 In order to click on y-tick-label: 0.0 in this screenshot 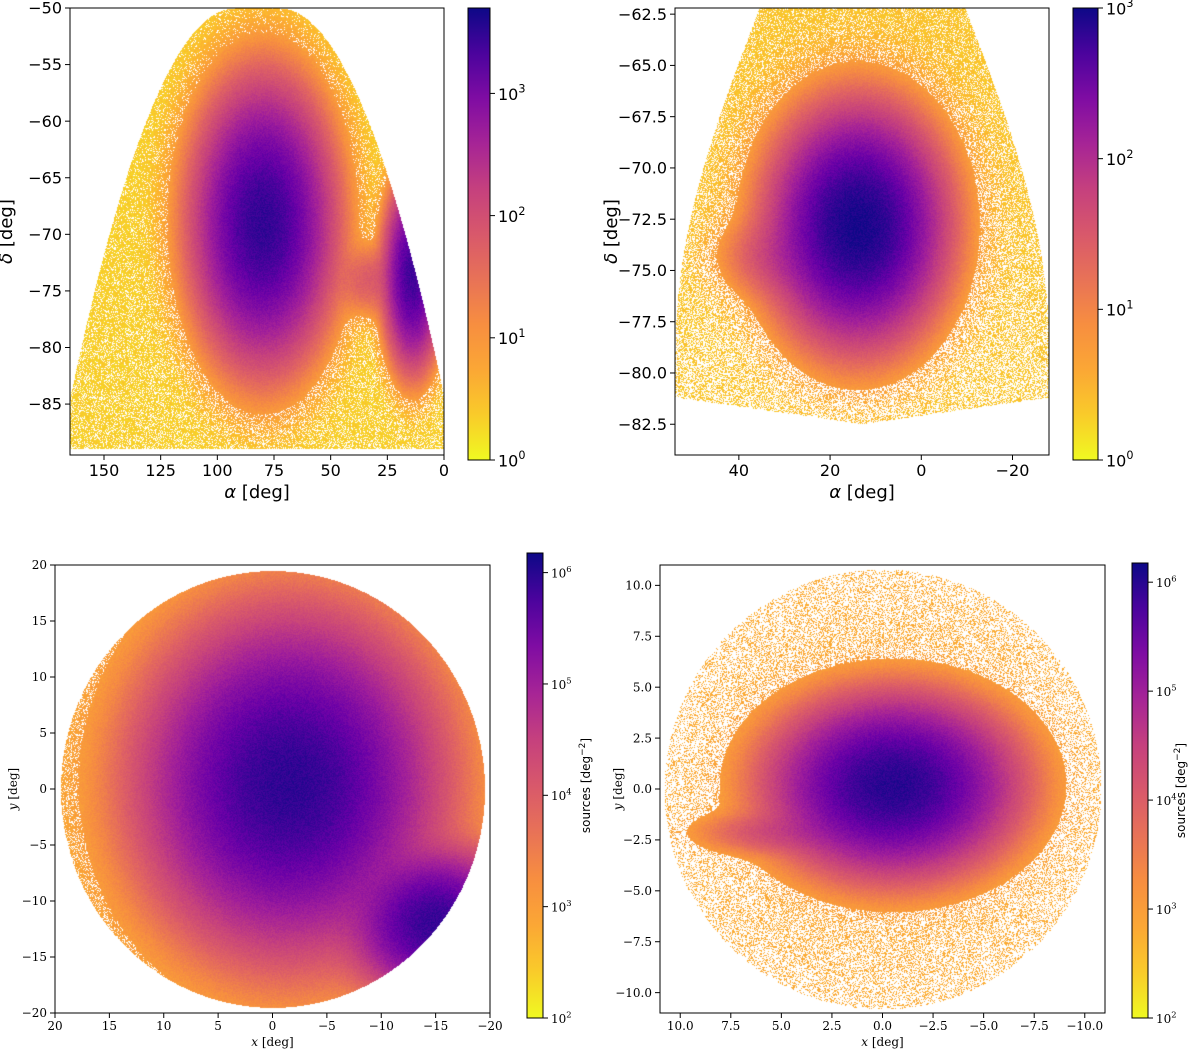, I will do `click(642, 789)`.